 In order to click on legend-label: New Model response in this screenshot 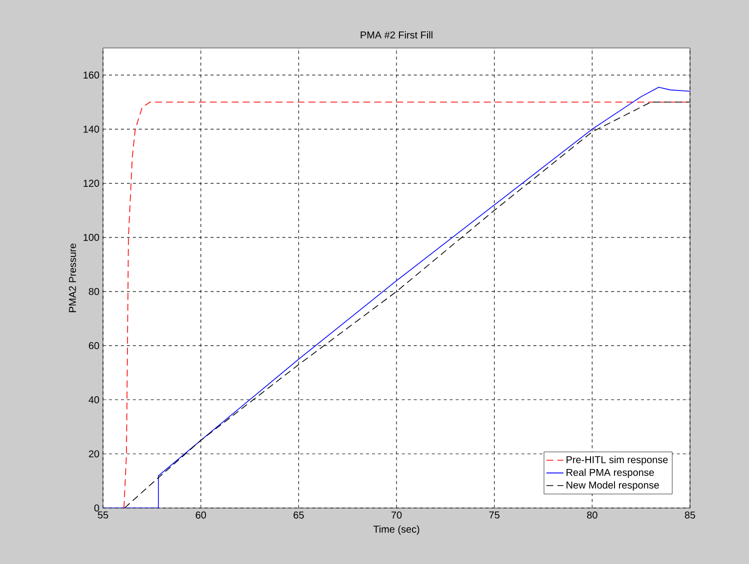, I will do `click(612, 486)`.